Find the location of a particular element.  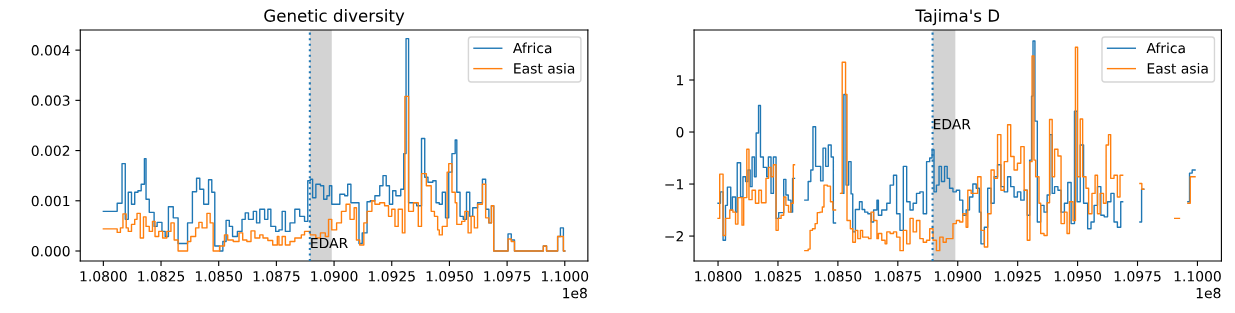

y-tick-label: 0.004 is located at coordinates (50, 50).